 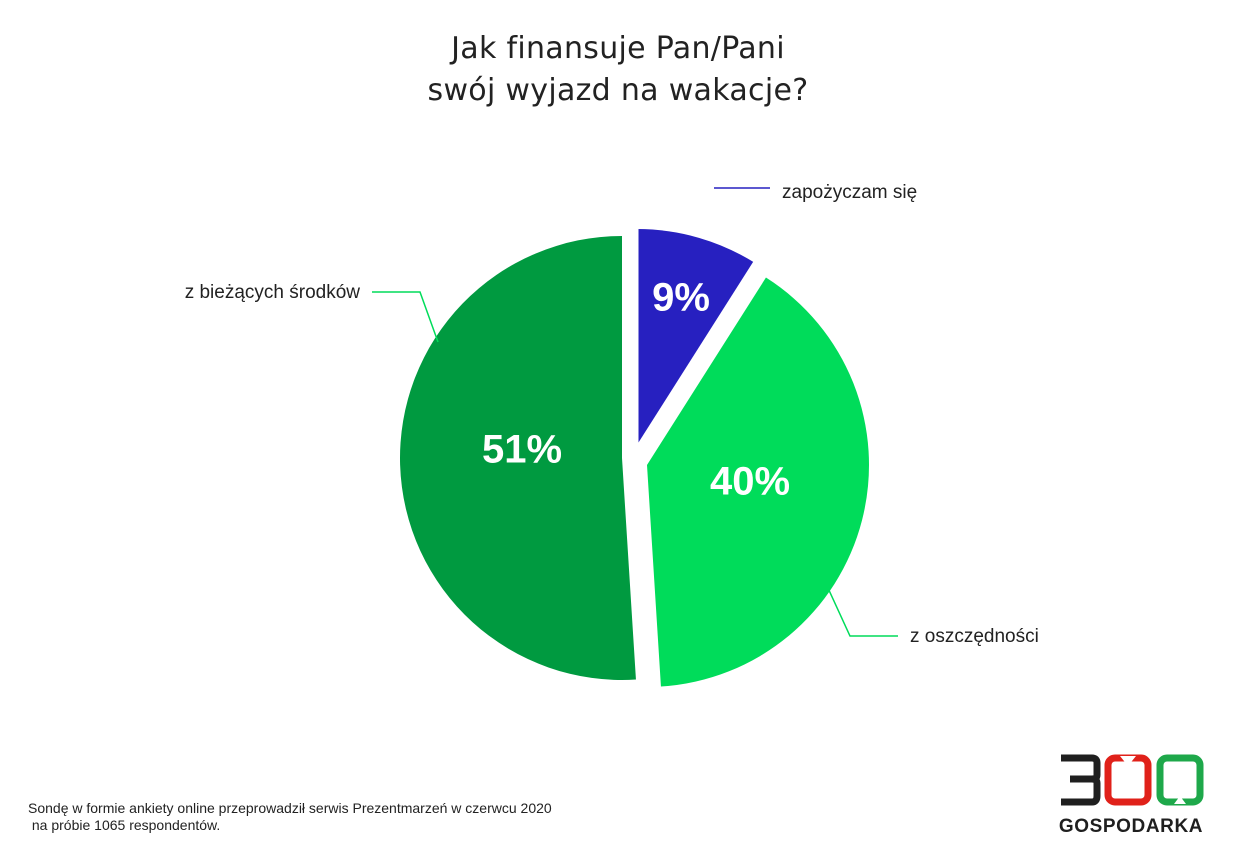 I want to click on slice-category-label-2: z oszczędności, so click(x=974, y=636).